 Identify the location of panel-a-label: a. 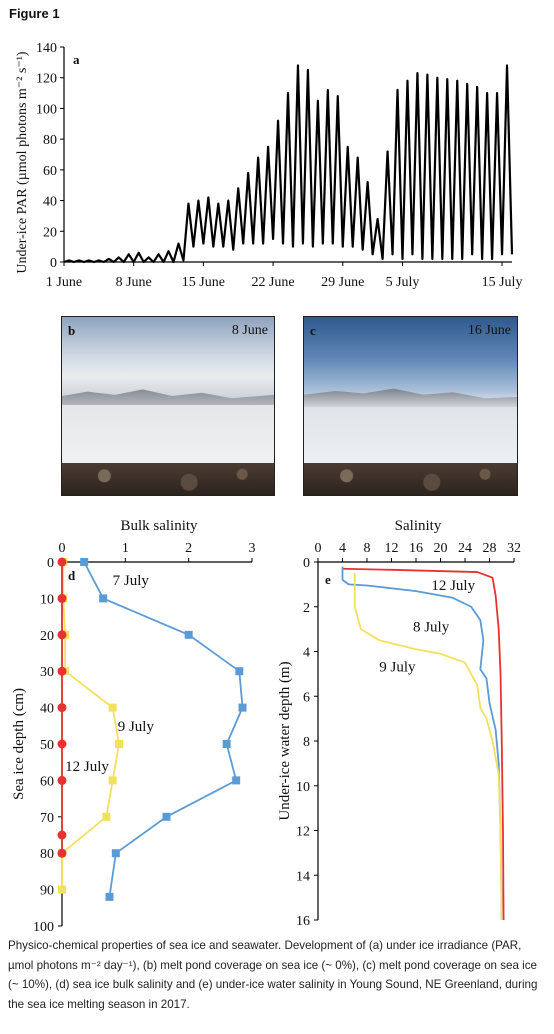
(76, 59).